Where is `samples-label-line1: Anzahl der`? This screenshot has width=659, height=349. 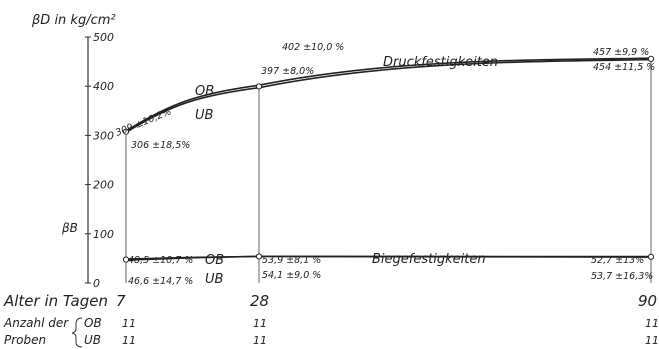
samples-label-line1: Anzahl der is located at coordinates (36, 323).